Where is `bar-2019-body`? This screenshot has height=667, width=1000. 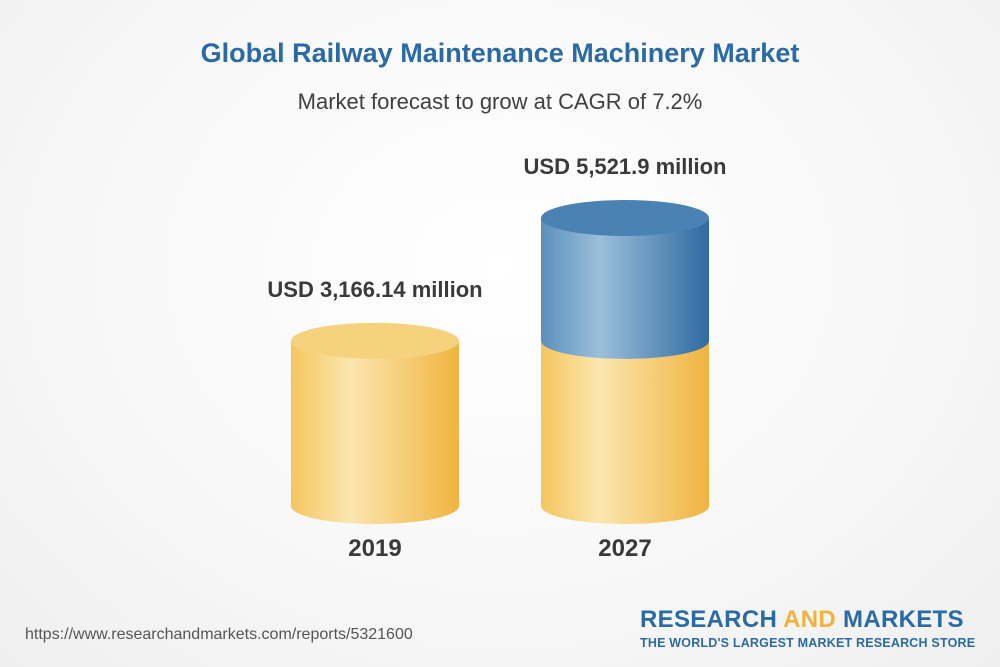 bar-2019-body is located at coordinates (375, 432).